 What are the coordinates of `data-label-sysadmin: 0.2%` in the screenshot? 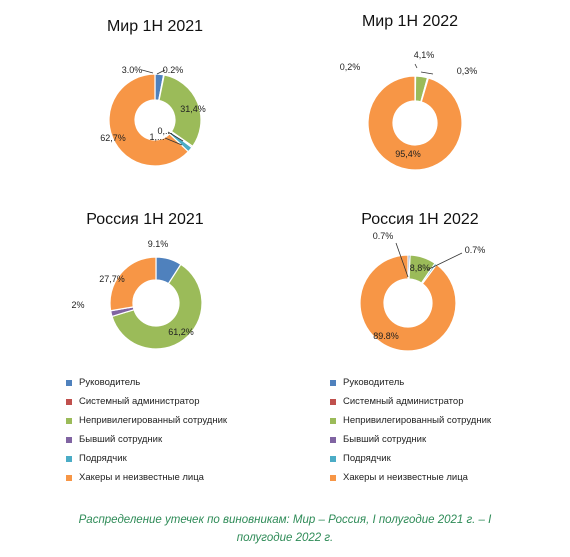 It's located at (173, 70).